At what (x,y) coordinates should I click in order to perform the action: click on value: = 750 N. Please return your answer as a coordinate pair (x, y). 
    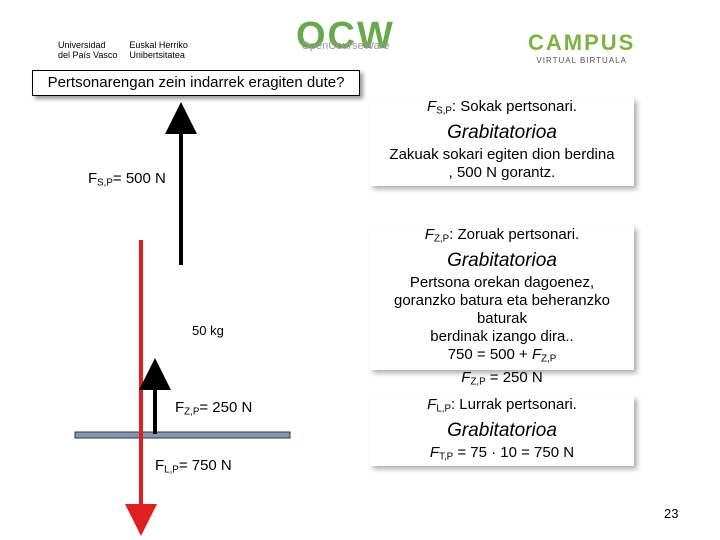
    Looking at the image, I should click on (205, 465).